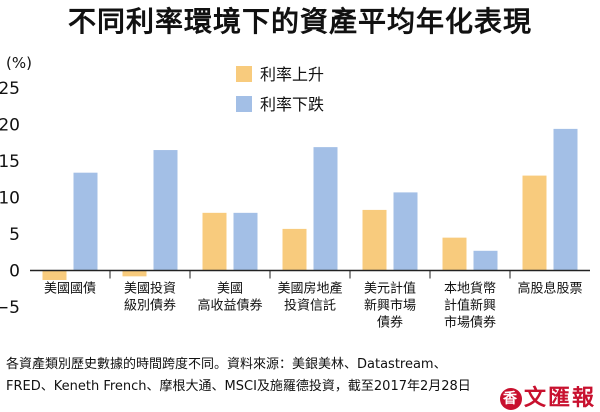 Image resolution: width=600 pixels, height=412 pixels. What do you see at coordinates (244, 74) in the screenshot?
I see `legend-swatch-rate-up` at bounding box center [244, 74].